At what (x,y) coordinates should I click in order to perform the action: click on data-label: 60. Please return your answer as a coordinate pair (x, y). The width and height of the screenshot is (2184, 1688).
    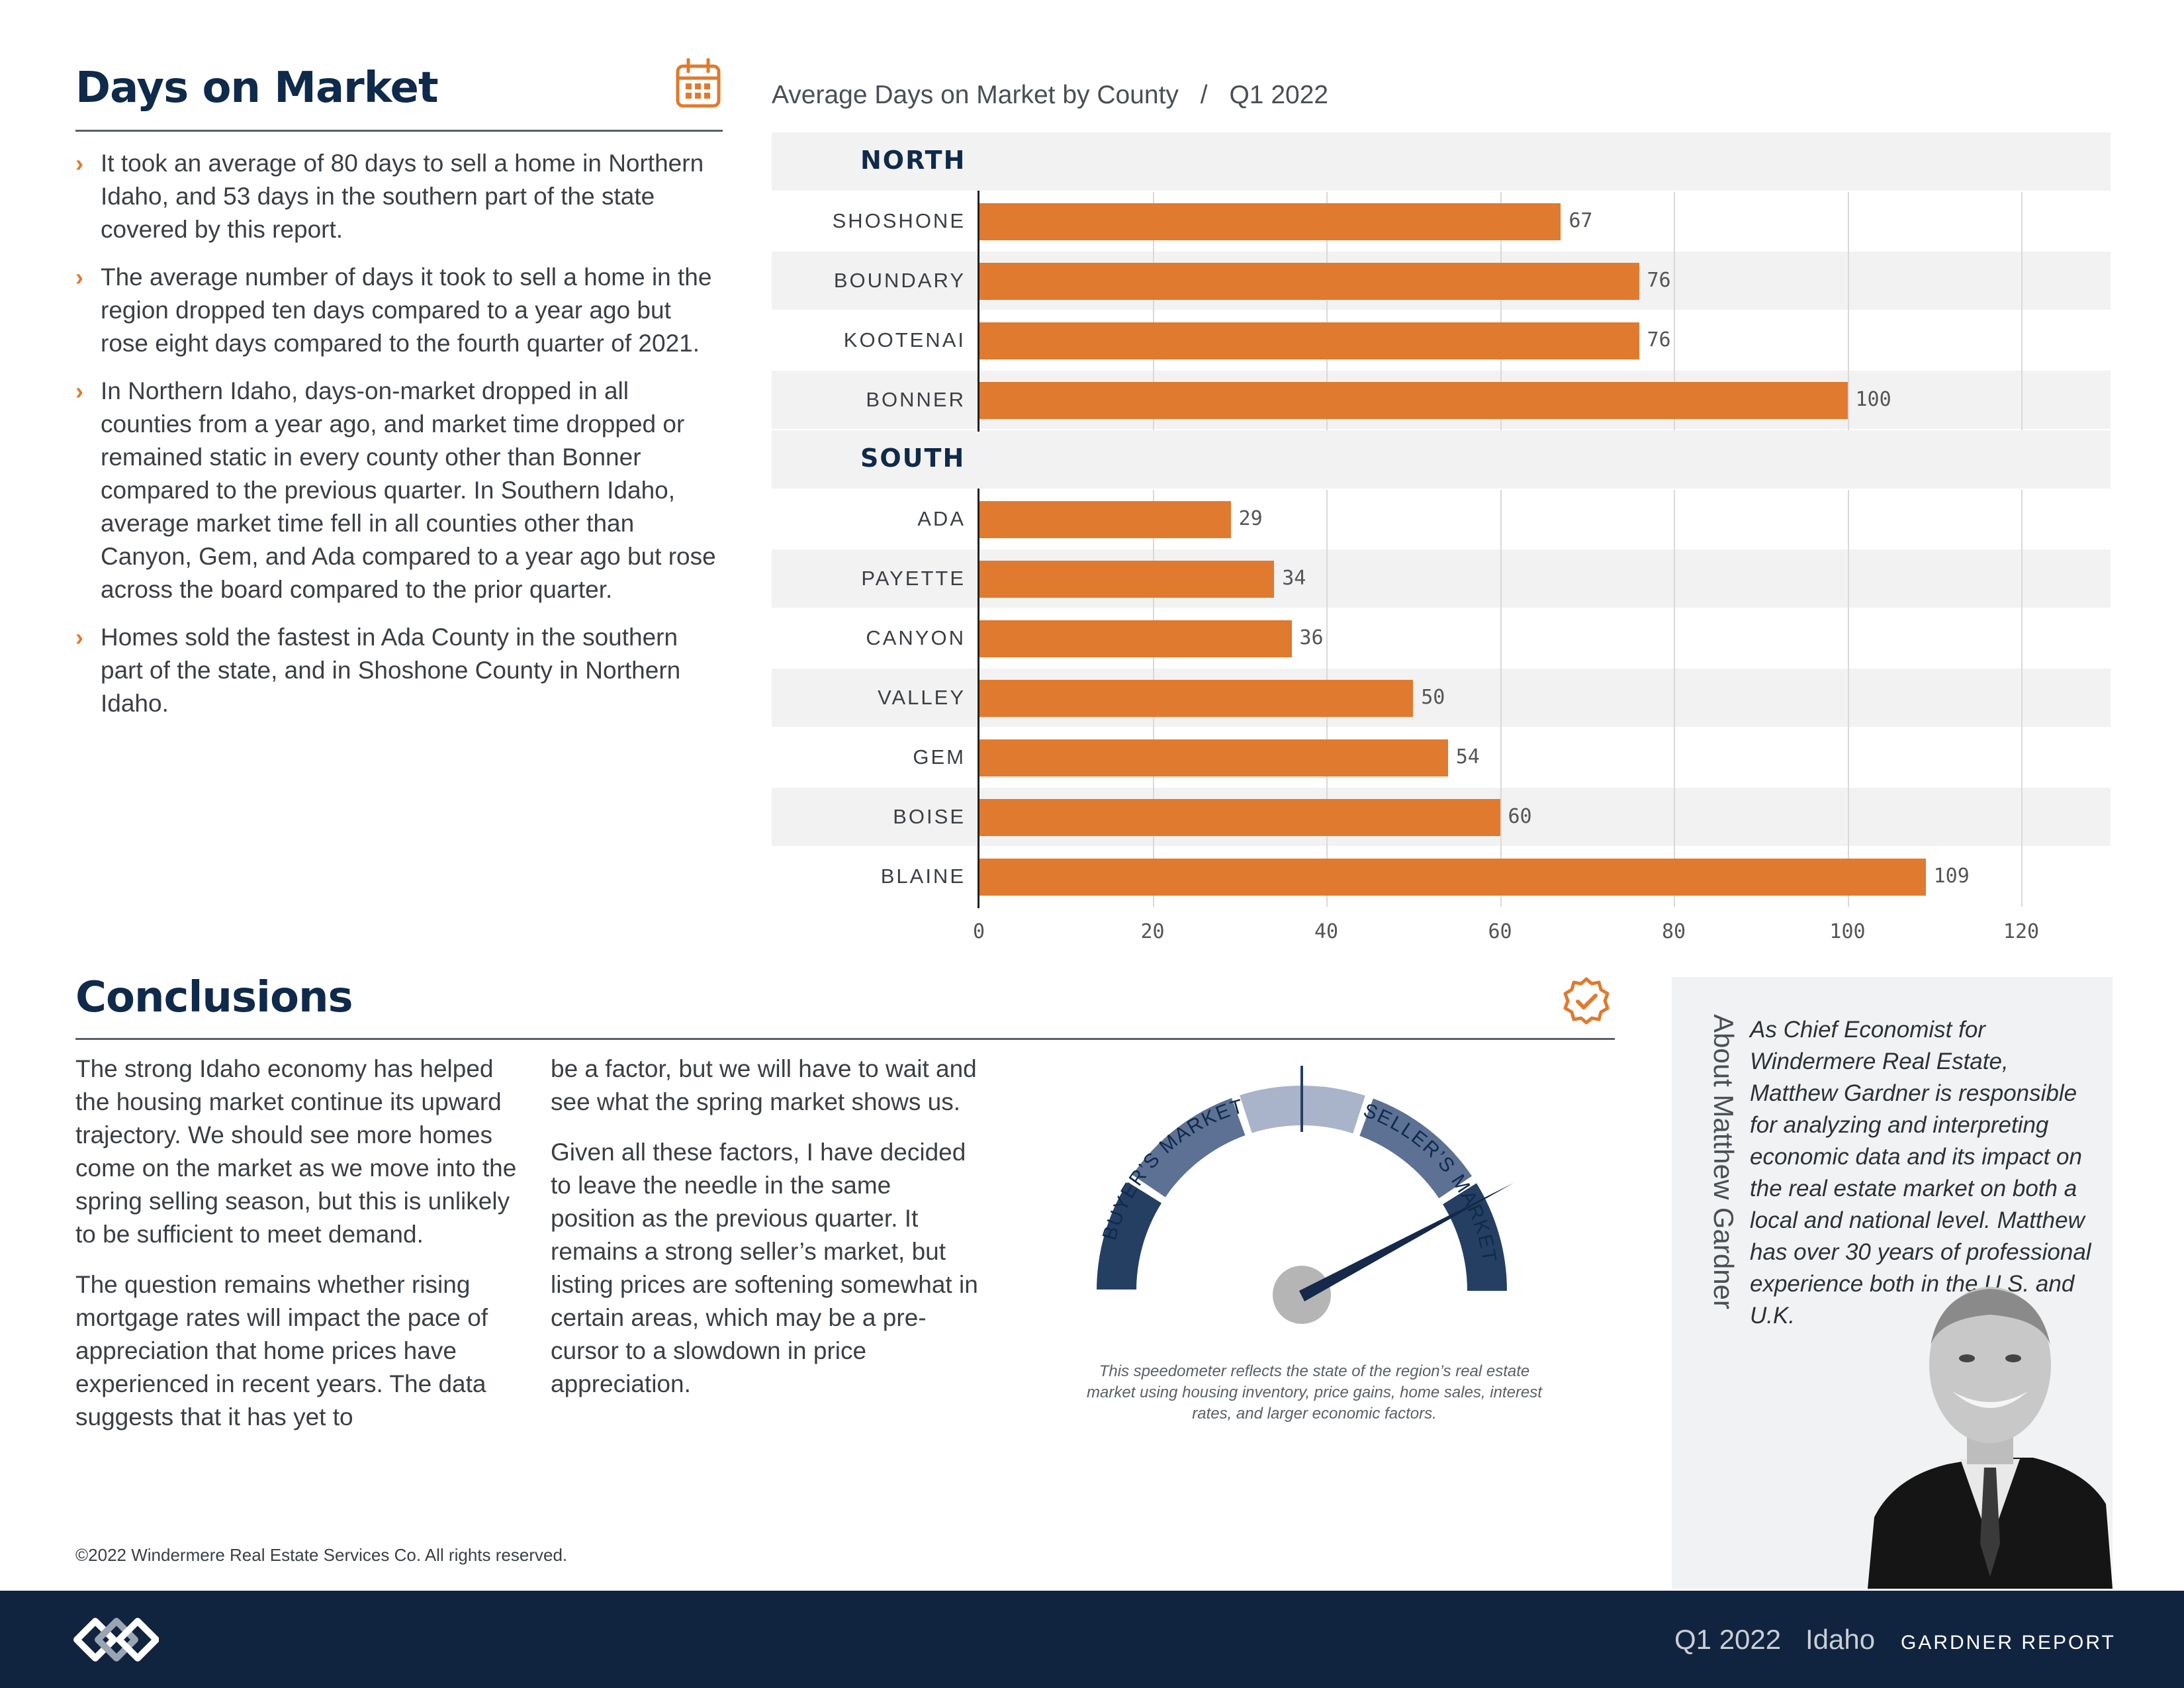
    Looking at the image, I should click on (1520, 816).